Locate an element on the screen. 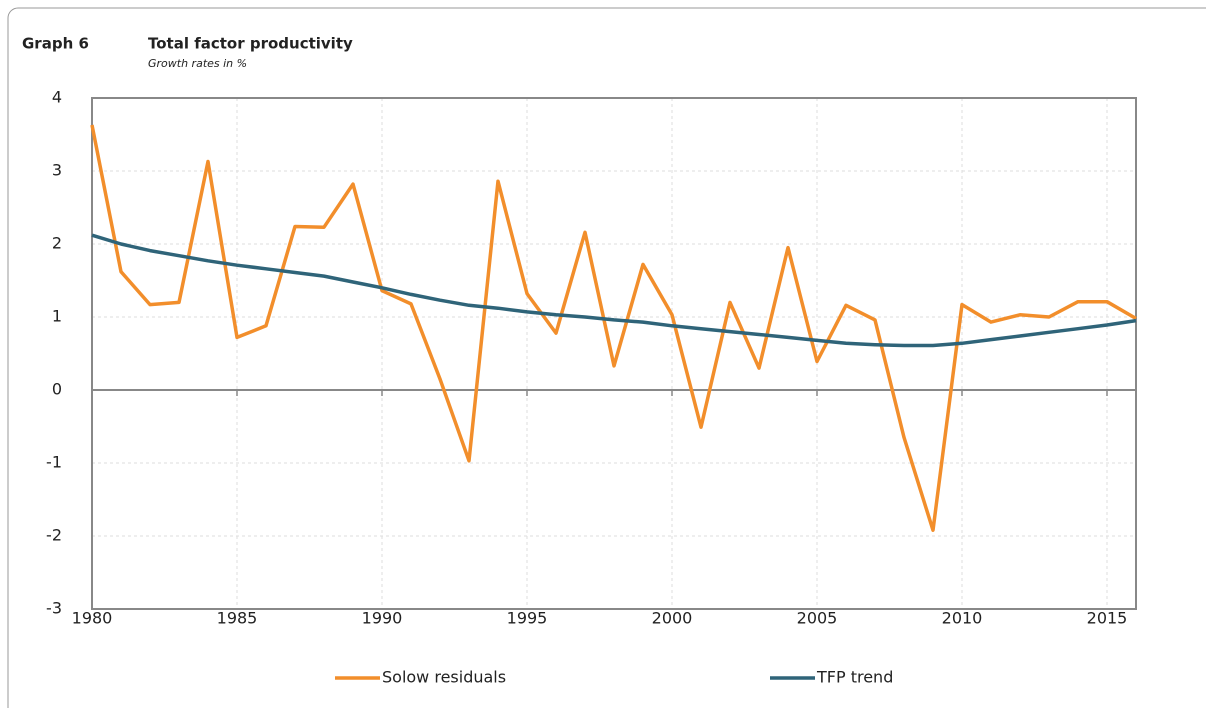 Image resolution: width=1206 pixels, height=708 pixels. legend-label: Solow residuals is located at coordinates (444, 677).